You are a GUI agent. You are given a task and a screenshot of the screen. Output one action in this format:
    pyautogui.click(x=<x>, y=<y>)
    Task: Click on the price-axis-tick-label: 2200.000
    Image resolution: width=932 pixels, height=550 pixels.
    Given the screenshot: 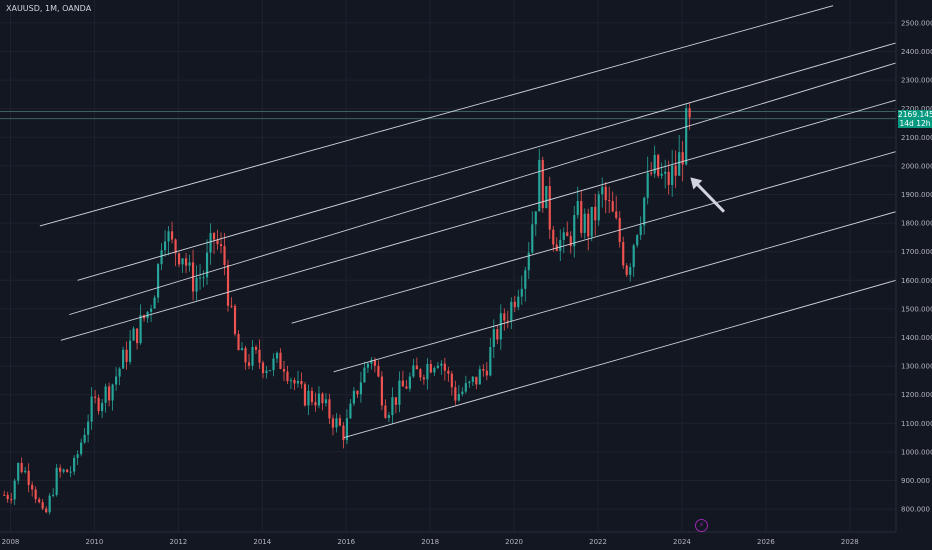 What is the action you would take?
    pyautogui.click(x=916, y=109)
    